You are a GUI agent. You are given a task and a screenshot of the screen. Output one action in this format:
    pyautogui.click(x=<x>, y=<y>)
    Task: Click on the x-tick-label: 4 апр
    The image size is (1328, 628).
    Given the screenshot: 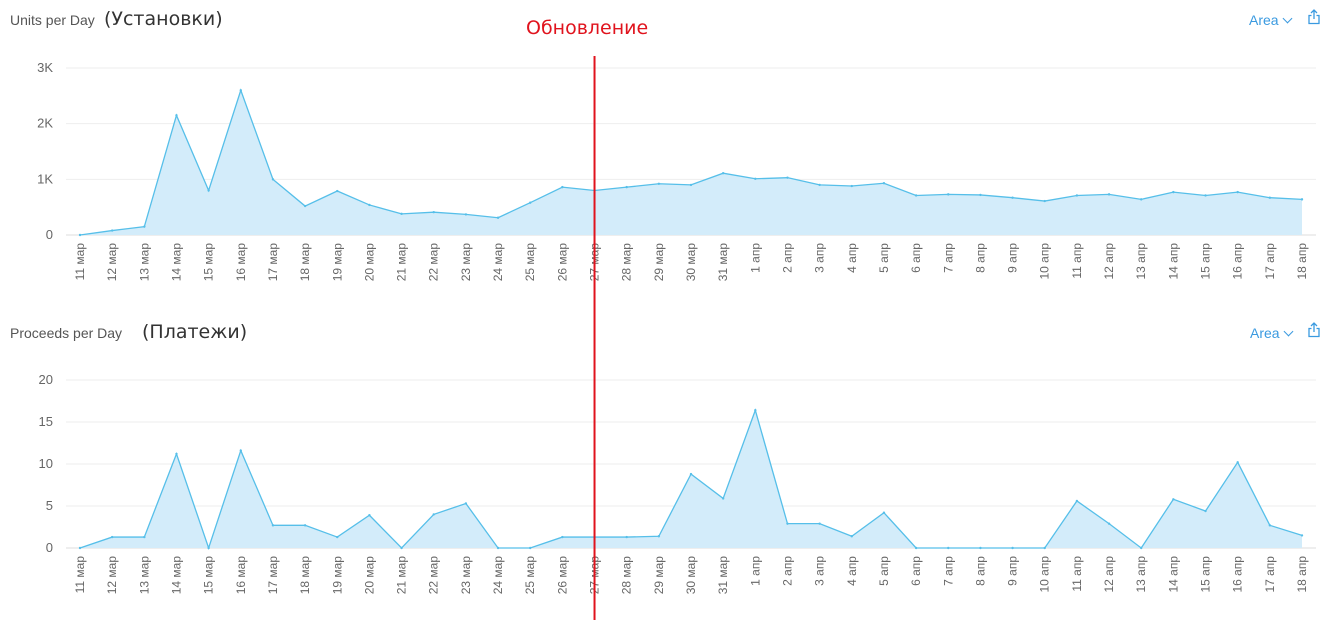 What is the action you would take?
    pyautogui.click(x=852, y=258)
    